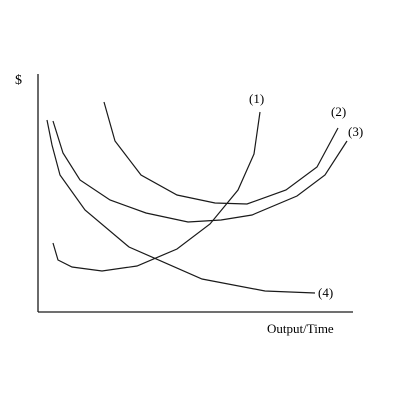 This screenshot has width=400, height=405. I want to click on curve-label-3: (3), so click(355, 131).